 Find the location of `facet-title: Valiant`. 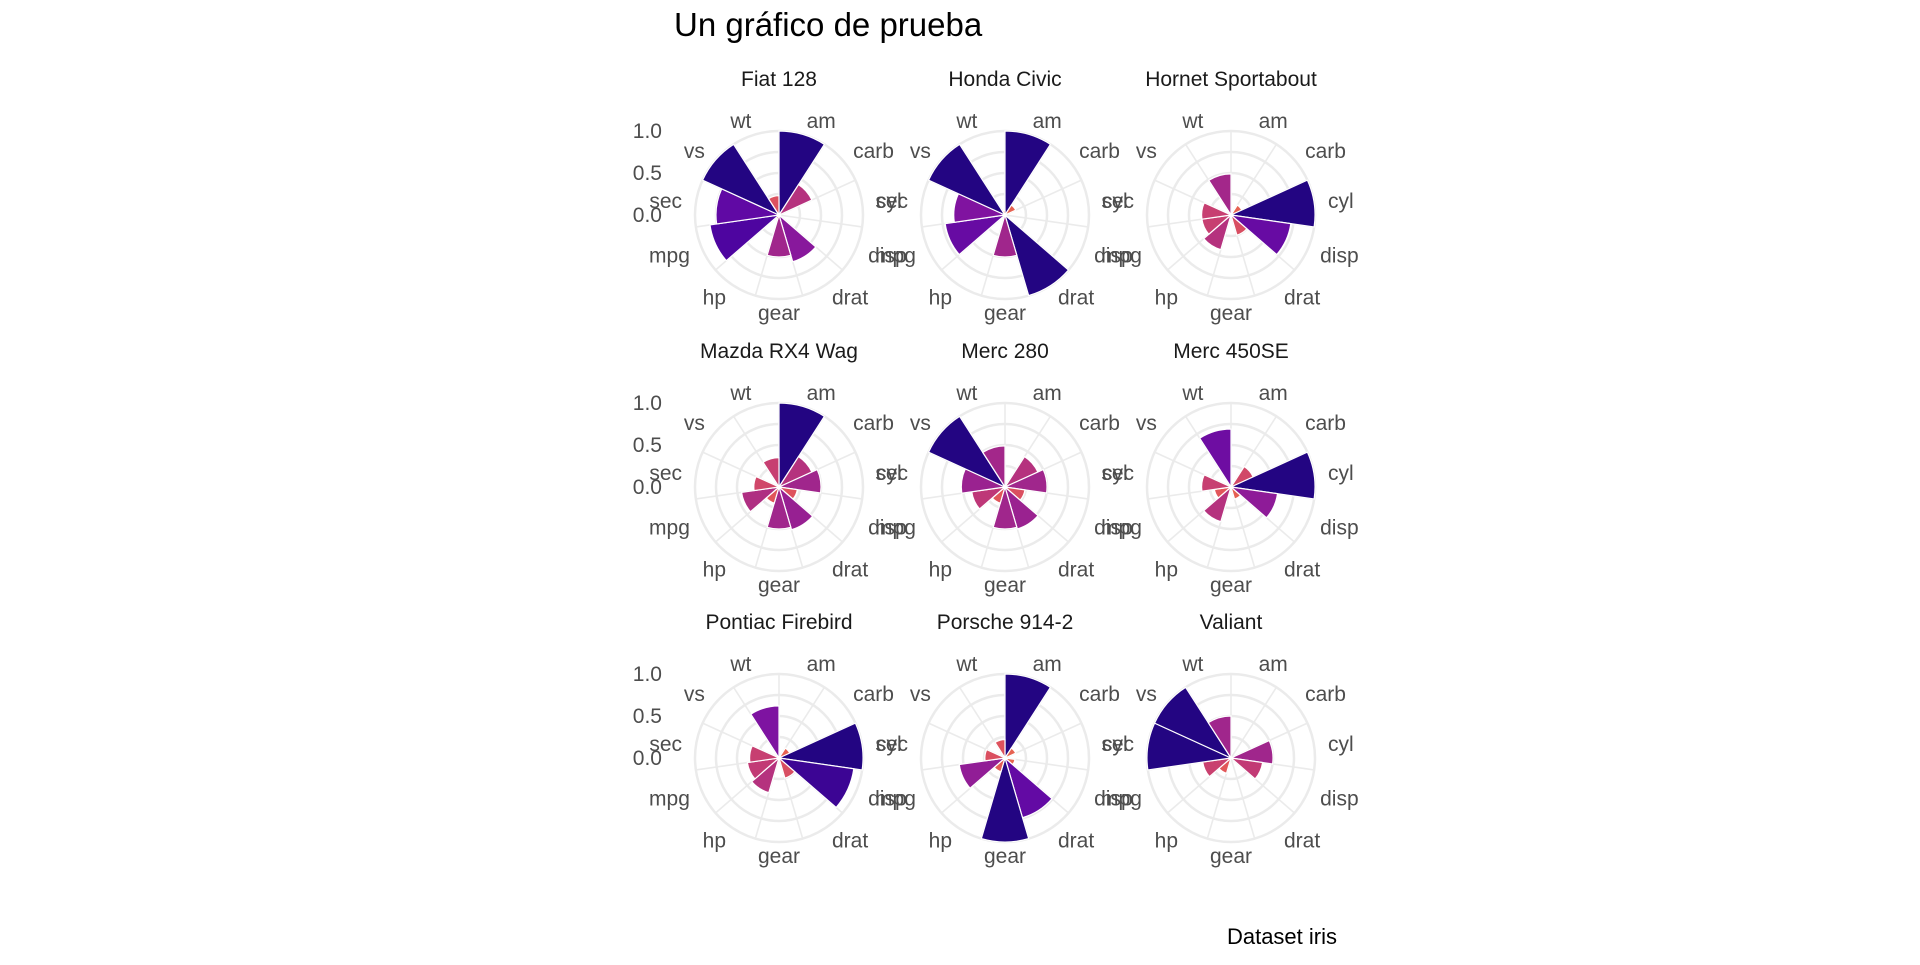

facet-title: Valiant is located at coordinates (1231, 622).